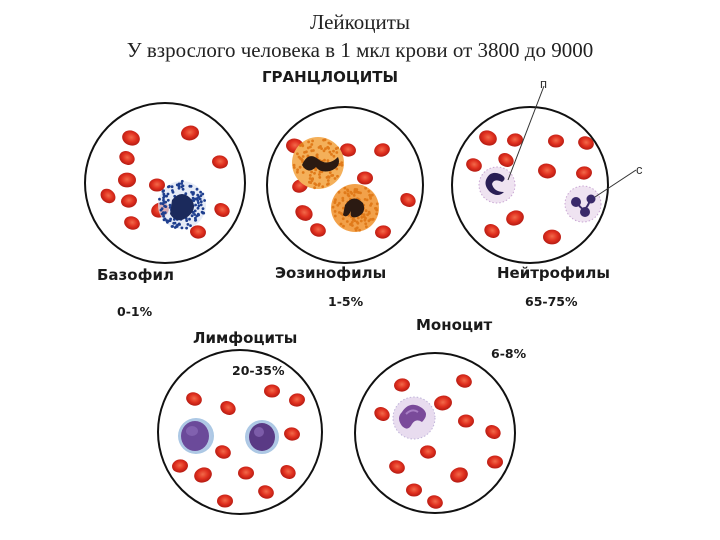 This screenshot has width=720, height=540. What do you see at coordinates (330, 77) in the screenshot?
I see `section-heading: ГРАНЦЛОЦИТЫ` at bounding box center [330, 77].